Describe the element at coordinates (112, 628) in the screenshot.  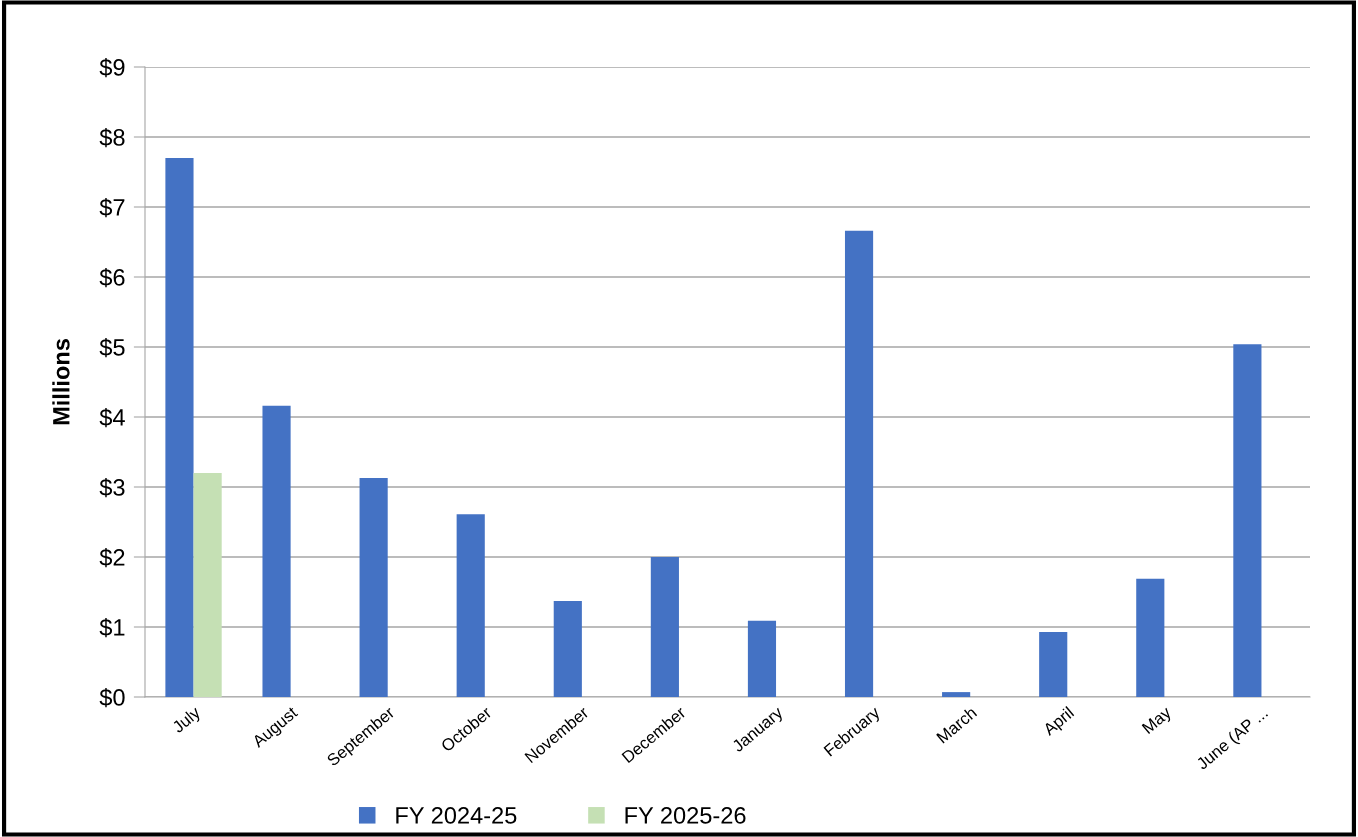
I see `y-tick-label: $1` at that location.